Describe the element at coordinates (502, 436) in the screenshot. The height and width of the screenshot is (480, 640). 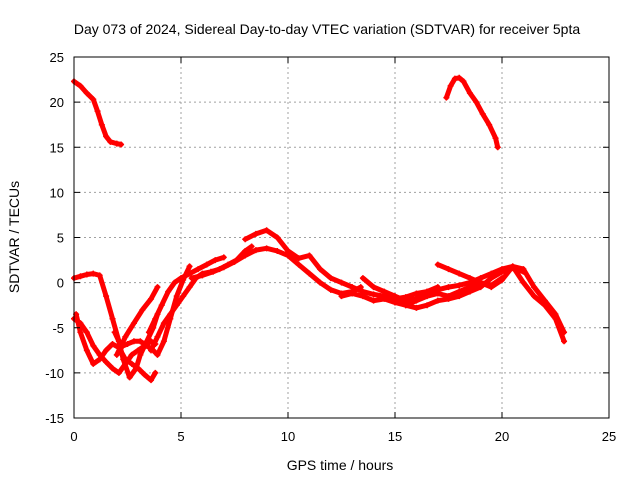
I see `x-tick-label: 20` at that location.